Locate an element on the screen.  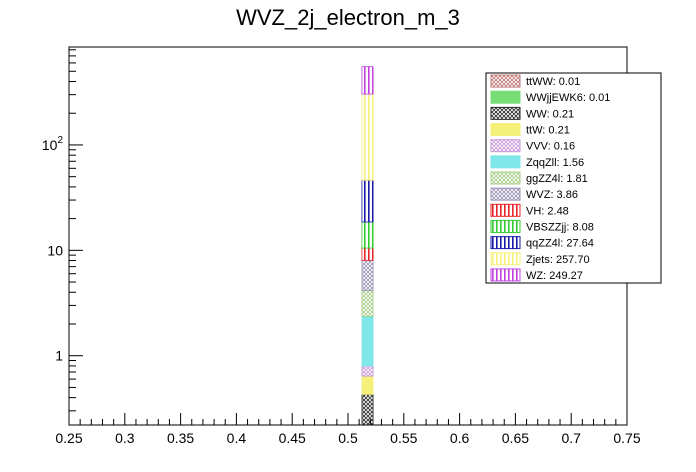
y-tick-label: 102 is located at coordinates (53, 144).